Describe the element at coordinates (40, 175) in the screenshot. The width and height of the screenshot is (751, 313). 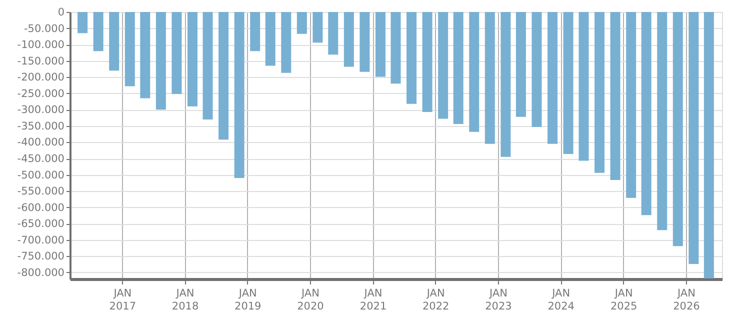
I see `y-tick-label: -500.000` at that location.